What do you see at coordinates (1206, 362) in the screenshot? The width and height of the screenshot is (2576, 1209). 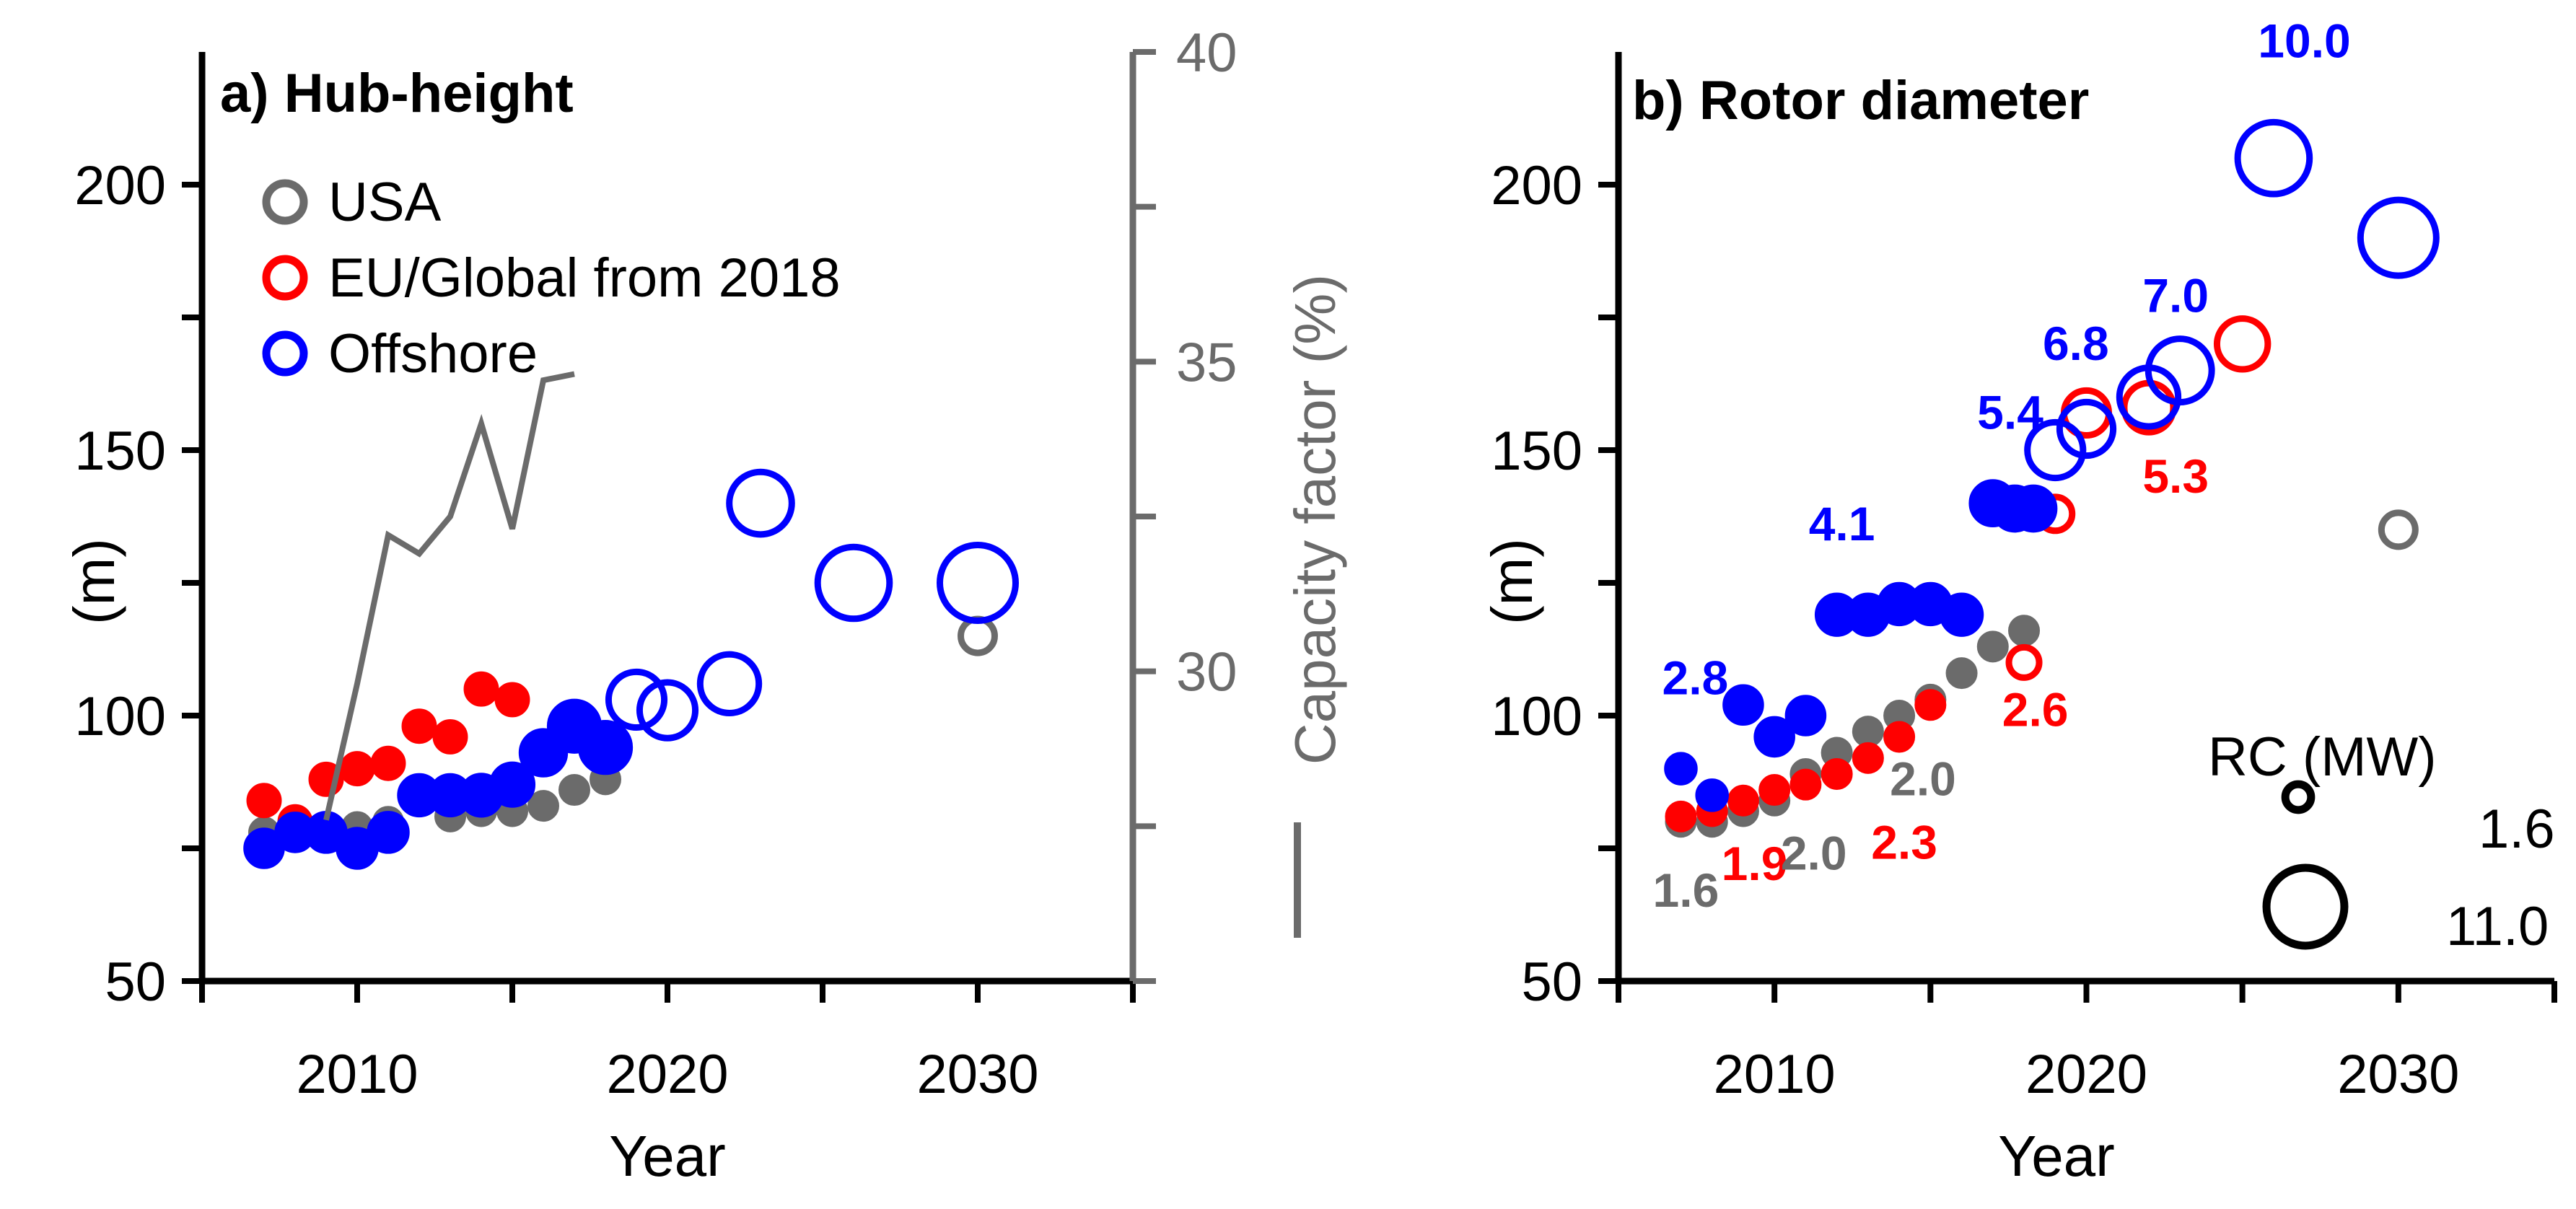 I see `y2-tick-label: 35` at bounding box center [1206, 362].